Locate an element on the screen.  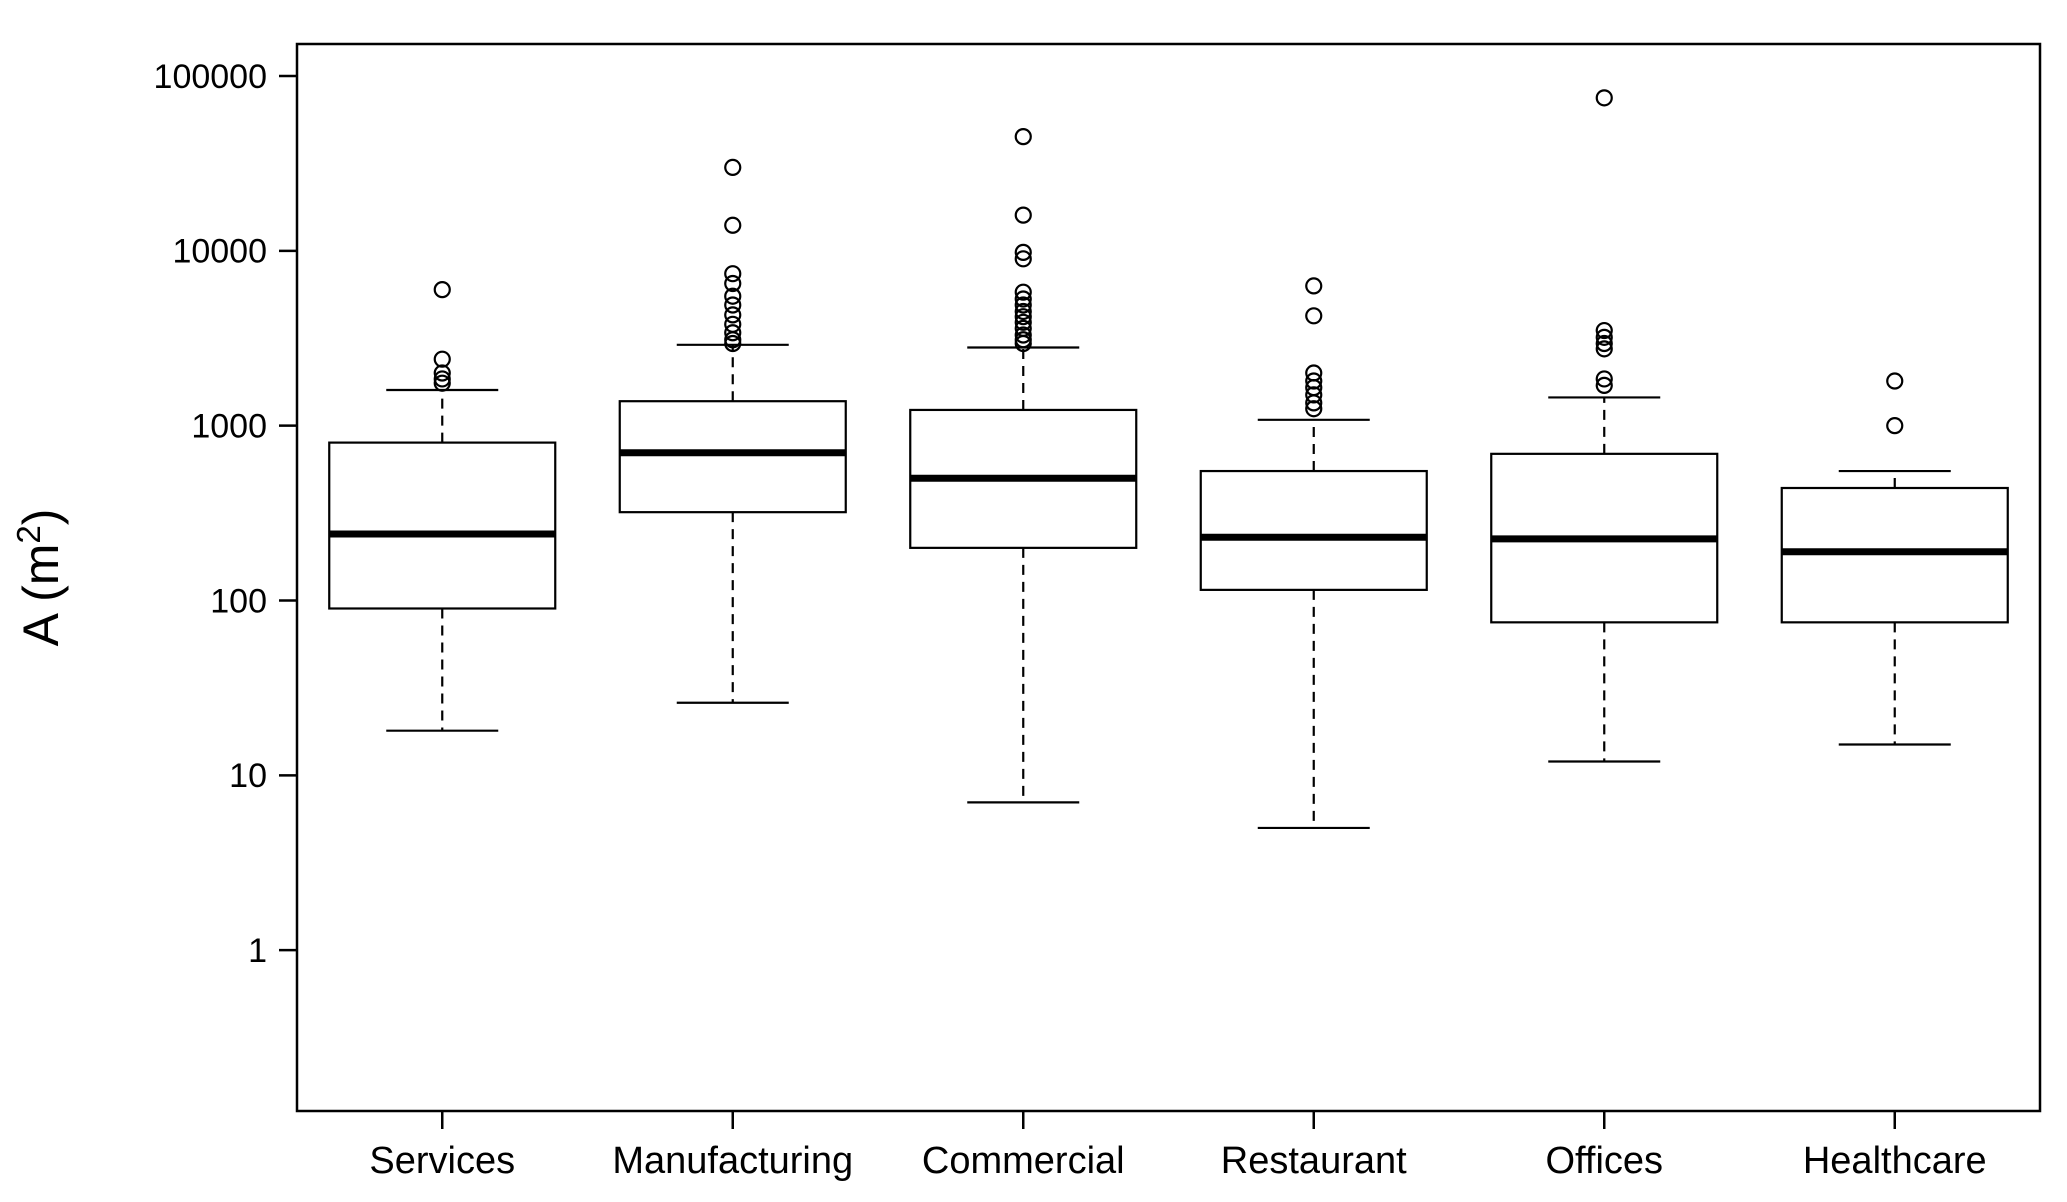
y-tick-label: 10 is located at coordinates (248, 776).